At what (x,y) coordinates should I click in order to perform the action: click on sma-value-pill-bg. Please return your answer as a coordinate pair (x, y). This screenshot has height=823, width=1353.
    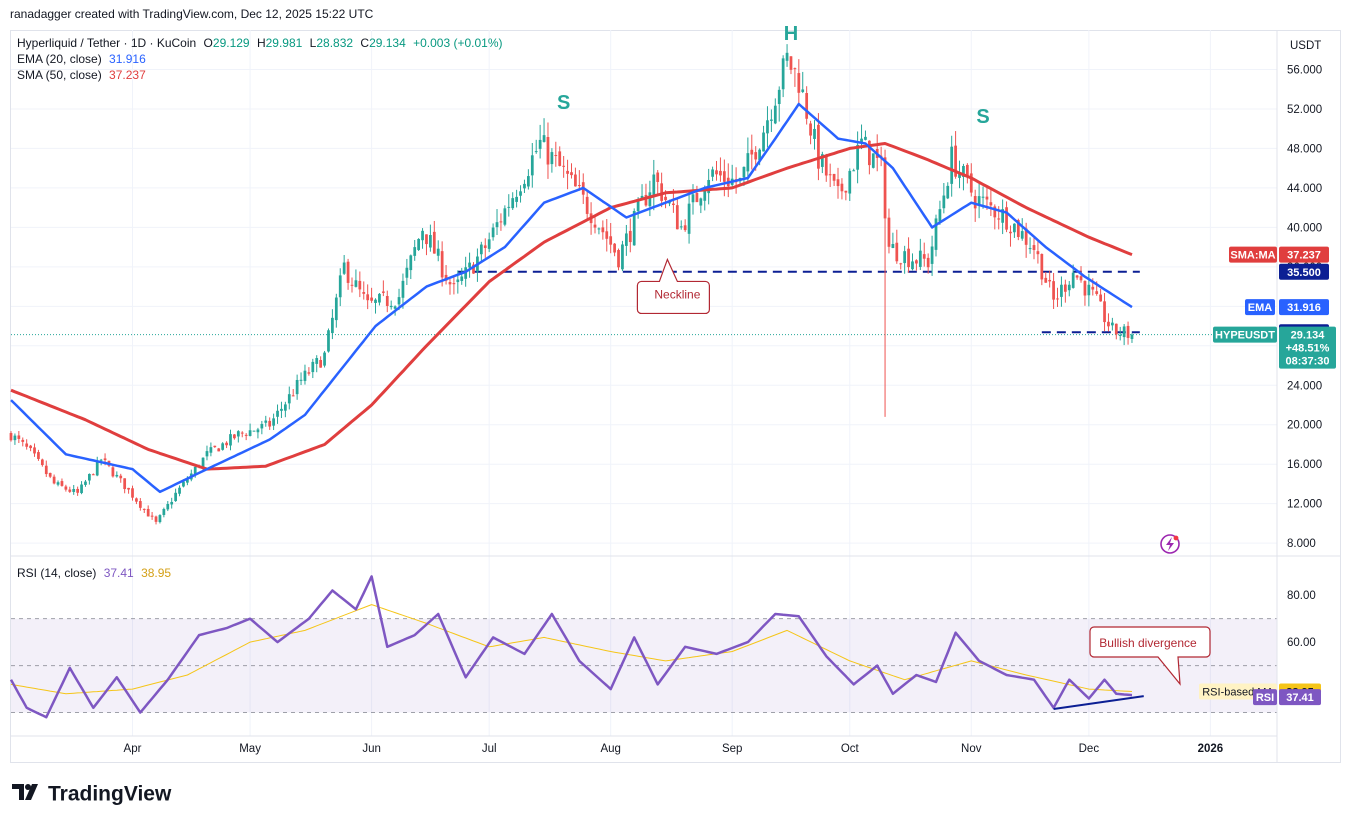
    Looking at the image, I should click on (1304, 254).